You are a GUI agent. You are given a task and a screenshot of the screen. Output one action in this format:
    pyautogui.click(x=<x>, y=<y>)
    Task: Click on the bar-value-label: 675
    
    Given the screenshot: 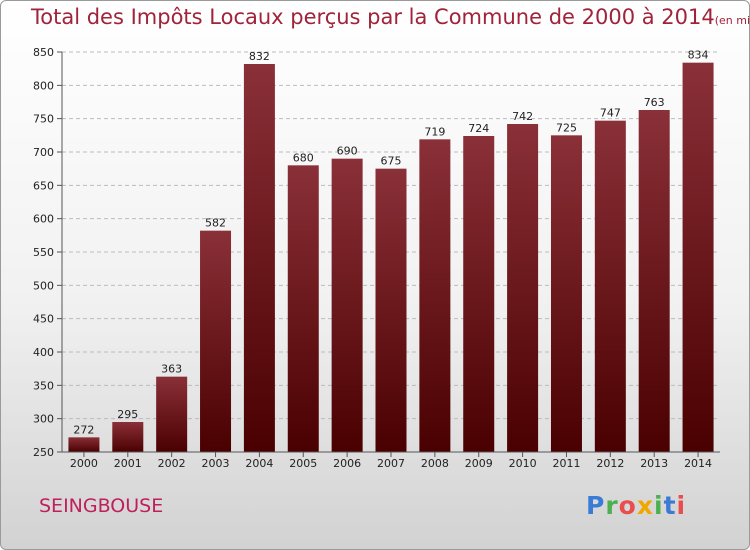 What is the action you would take?
    pyautogui.click(x=391, y=161)
    